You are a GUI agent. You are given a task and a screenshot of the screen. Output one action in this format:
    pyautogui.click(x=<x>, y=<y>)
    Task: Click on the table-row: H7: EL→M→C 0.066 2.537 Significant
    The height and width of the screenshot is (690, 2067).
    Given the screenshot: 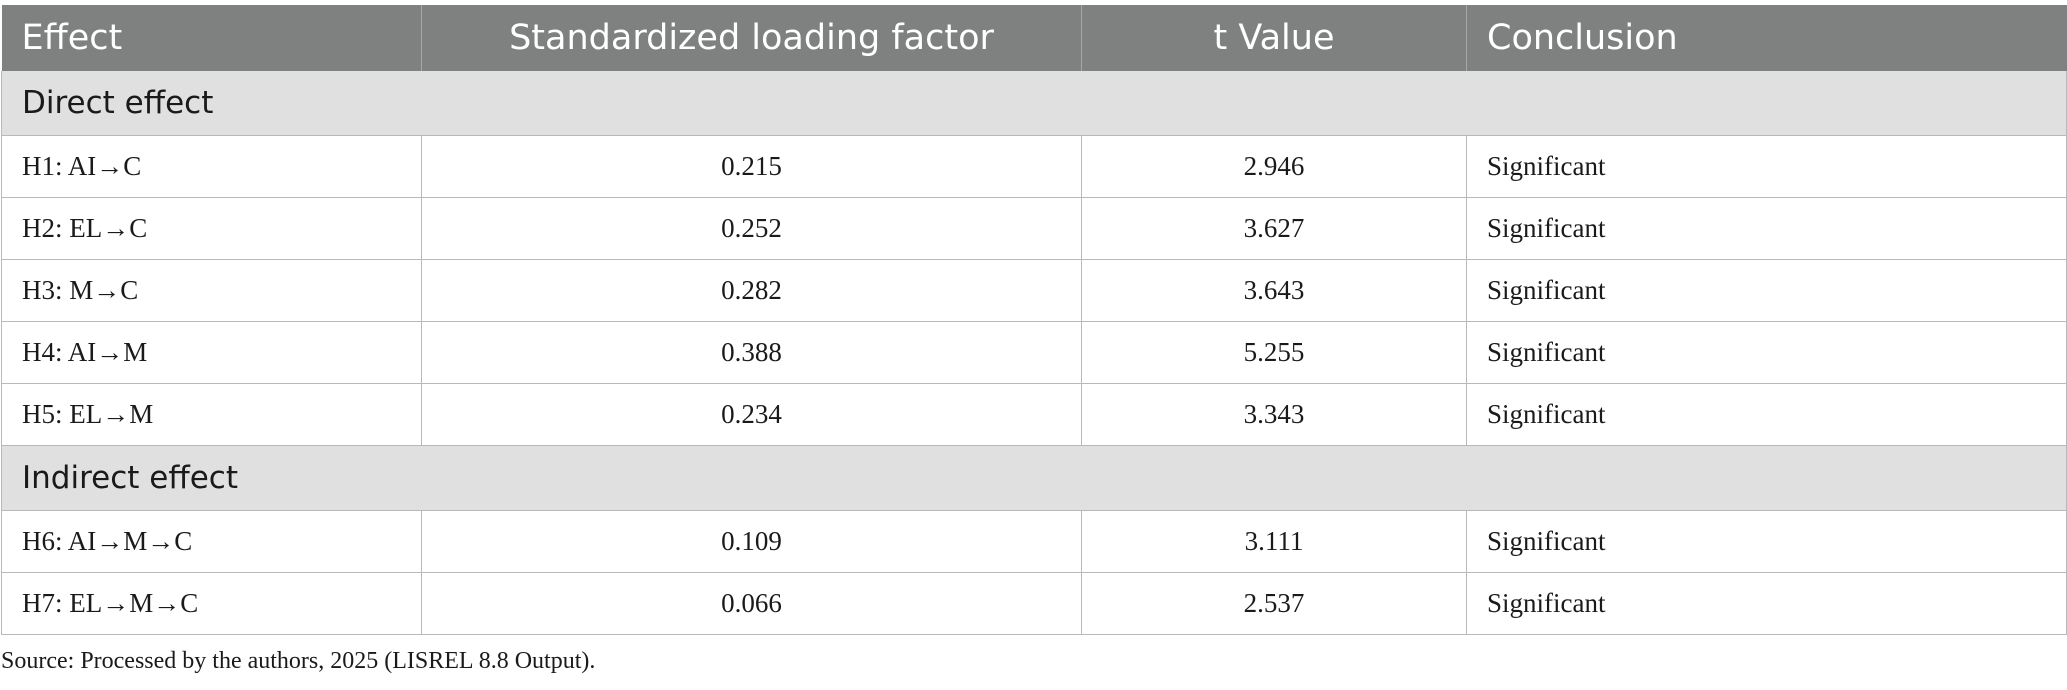 What is the action you would take?
    pyautogui.click(x=1034, y=603)
    